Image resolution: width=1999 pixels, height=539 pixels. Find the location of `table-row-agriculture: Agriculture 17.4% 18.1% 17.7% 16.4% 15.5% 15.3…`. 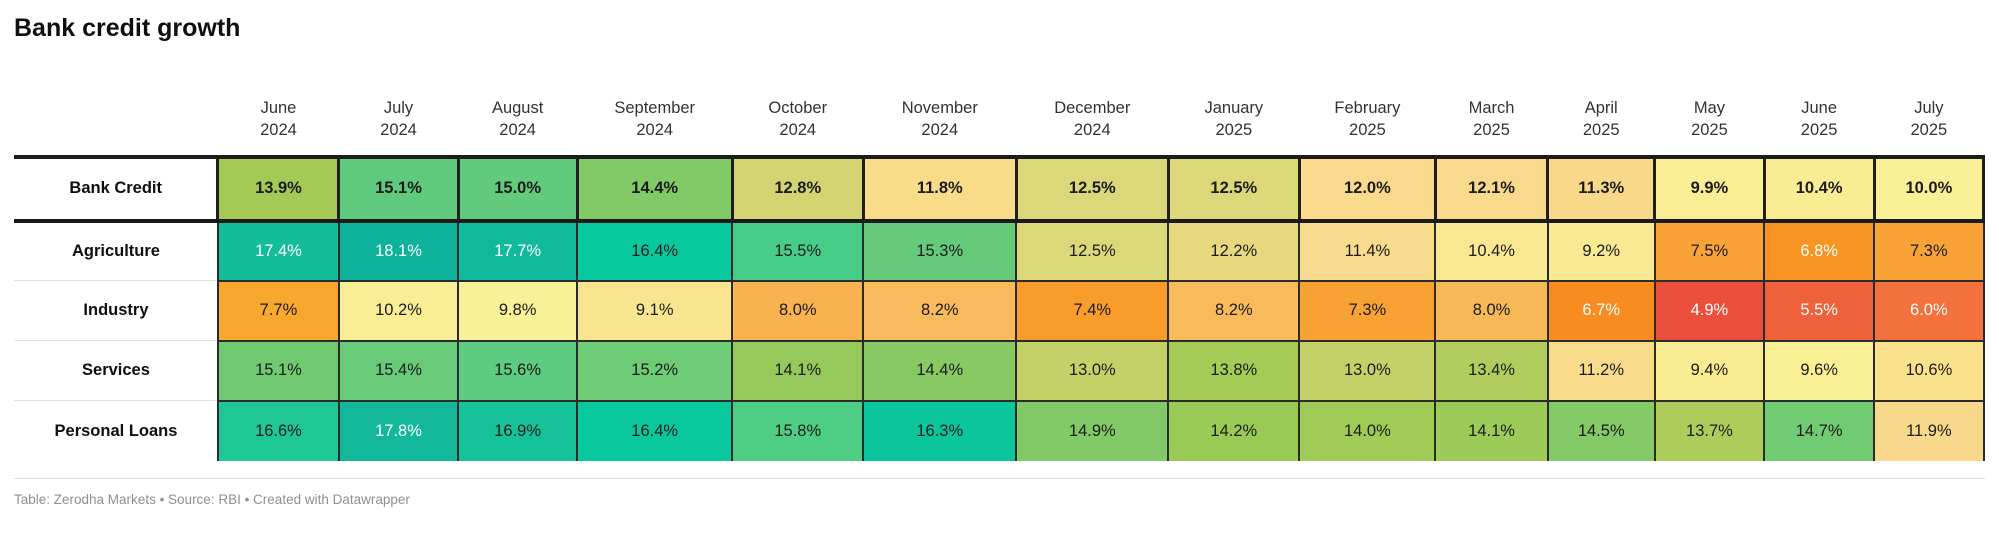

table-row-agriculture: Agriculture 17.4% 18.1% 17.7% 16.4% 15.5% 15.3… is located at coordinates (999, 250).